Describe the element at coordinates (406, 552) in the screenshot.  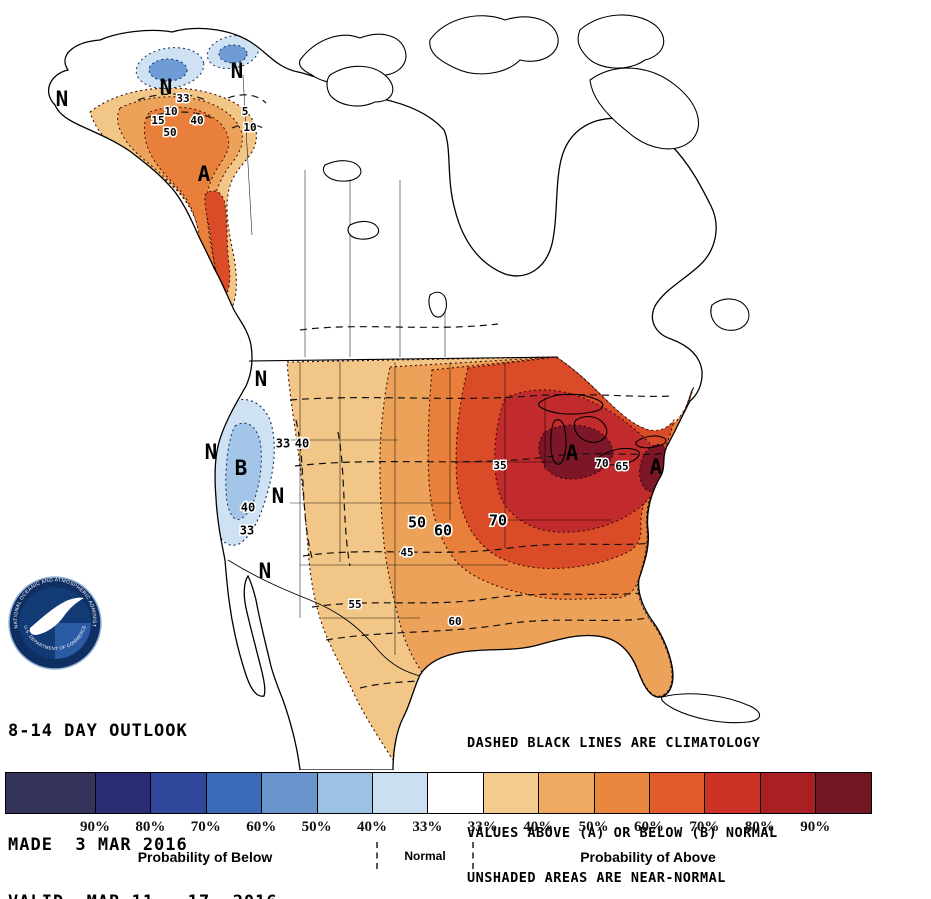
I see `map-contour-label: 45` at that location.